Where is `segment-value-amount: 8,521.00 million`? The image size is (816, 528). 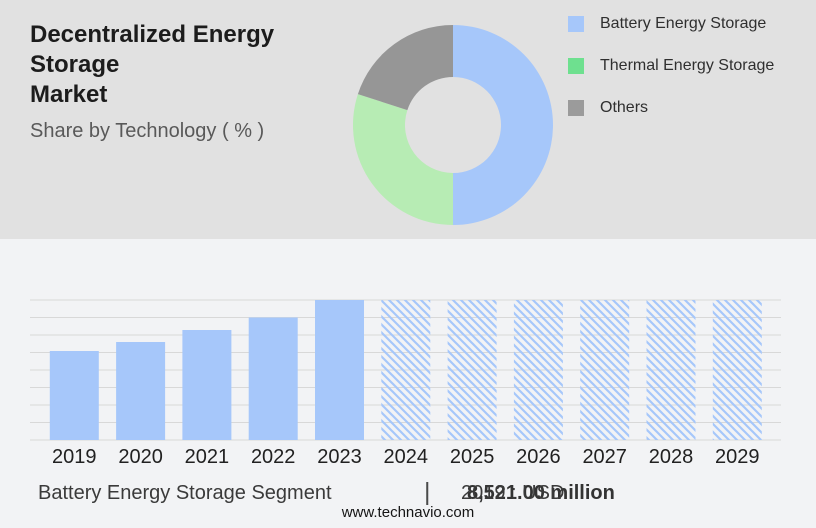
segment-value-amount: 8,521.00 million is located at coordinates (541, 493).